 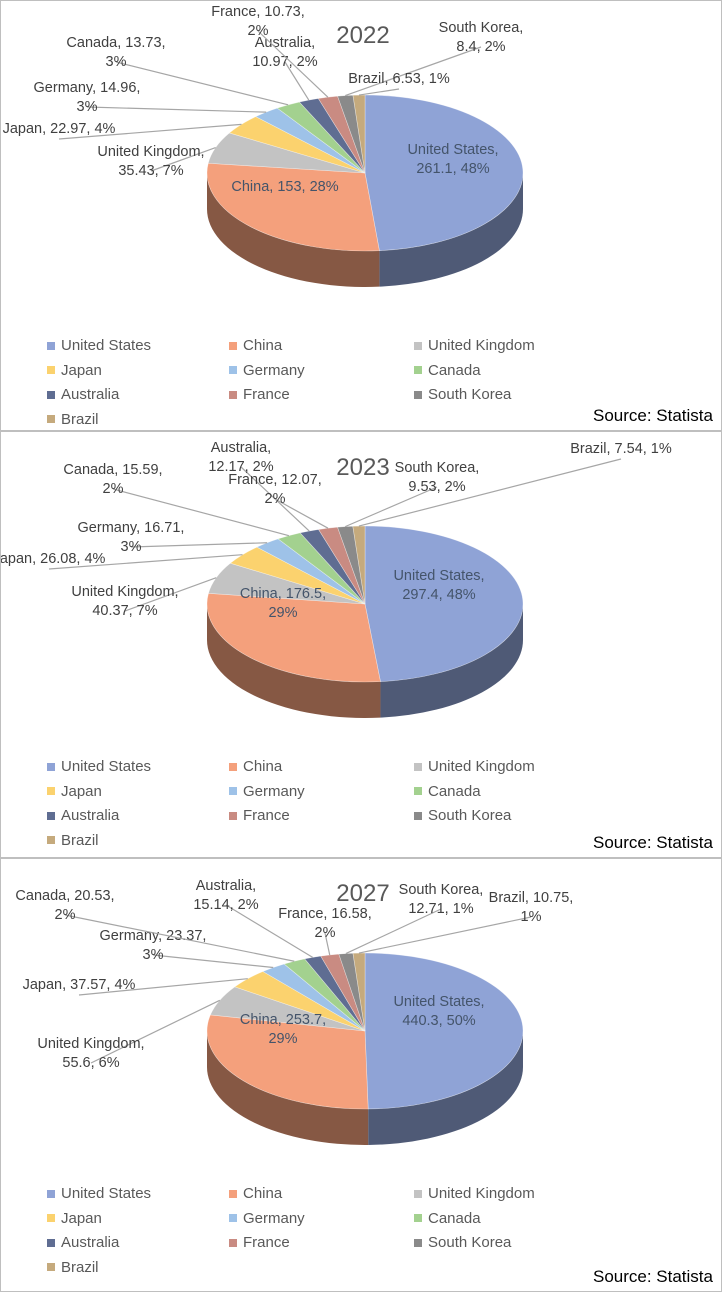 I want to click on pie-slice-brazil, so click(x=359, y=134).